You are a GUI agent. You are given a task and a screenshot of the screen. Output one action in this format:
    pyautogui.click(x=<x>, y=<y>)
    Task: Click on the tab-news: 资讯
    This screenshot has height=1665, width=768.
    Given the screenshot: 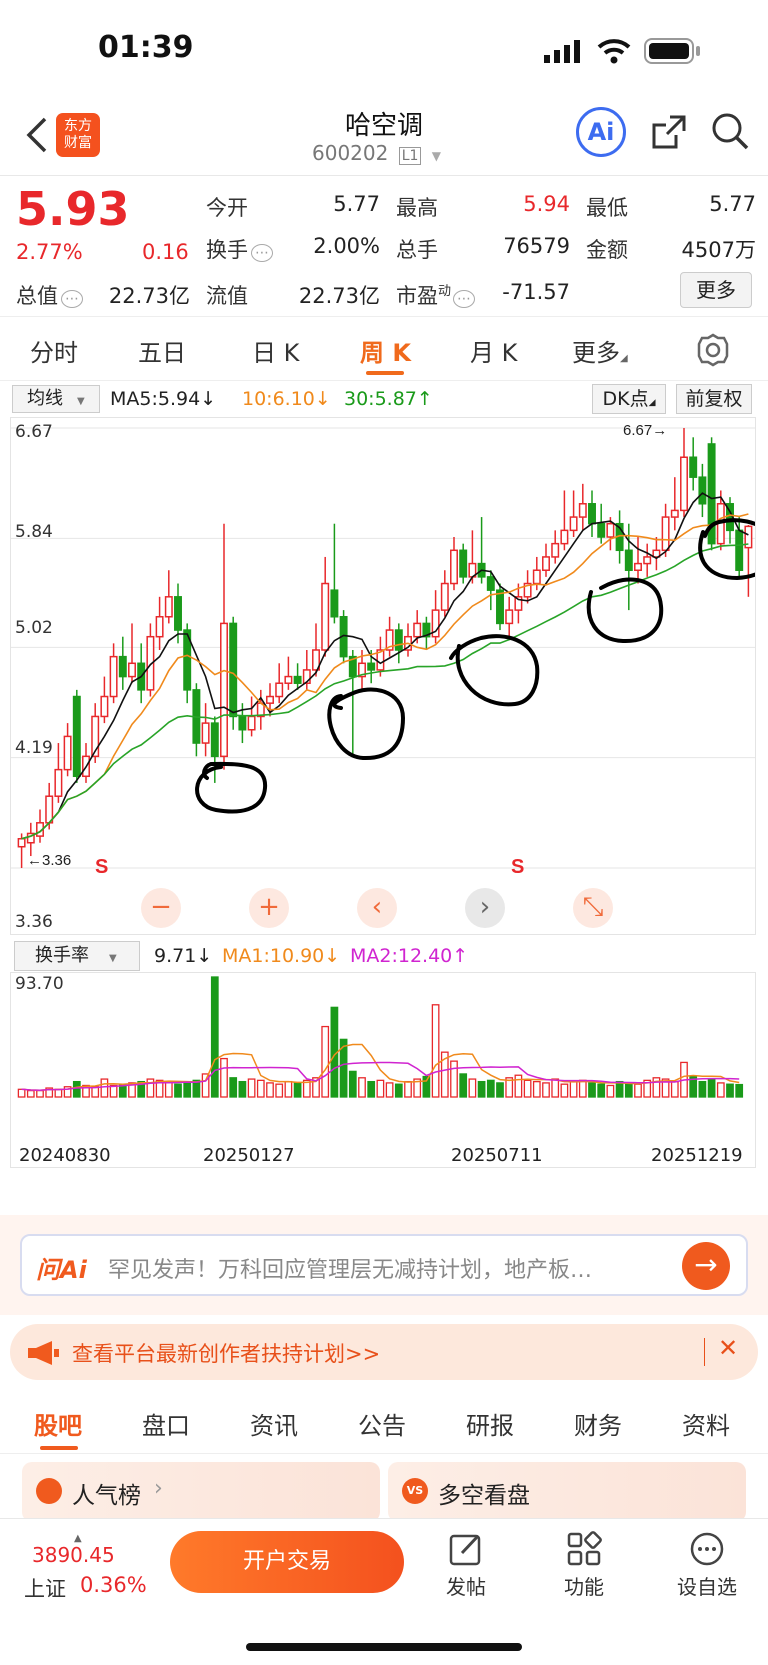 What is the action you would take?
    pyautogui.click(x=274, y=1426)
    